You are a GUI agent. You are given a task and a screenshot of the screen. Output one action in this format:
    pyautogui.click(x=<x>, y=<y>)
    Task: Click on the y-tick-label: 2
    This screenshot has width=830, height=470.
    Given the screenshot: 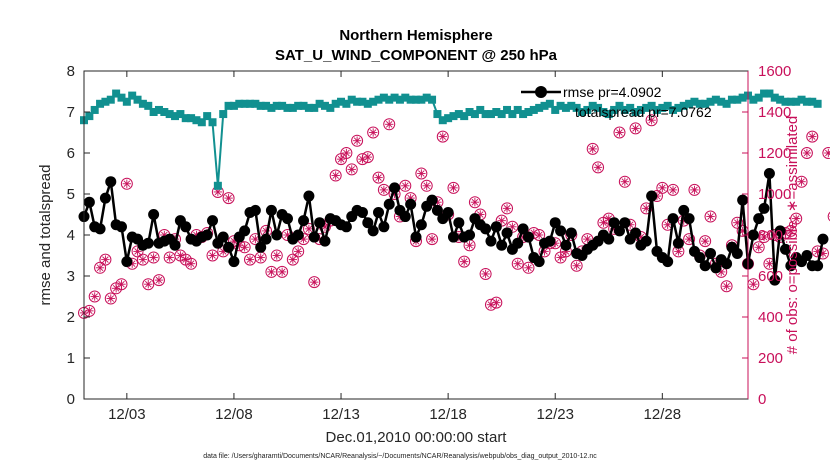 What is the action you would take?
    pyautogui.click(x=71, y=317)
    